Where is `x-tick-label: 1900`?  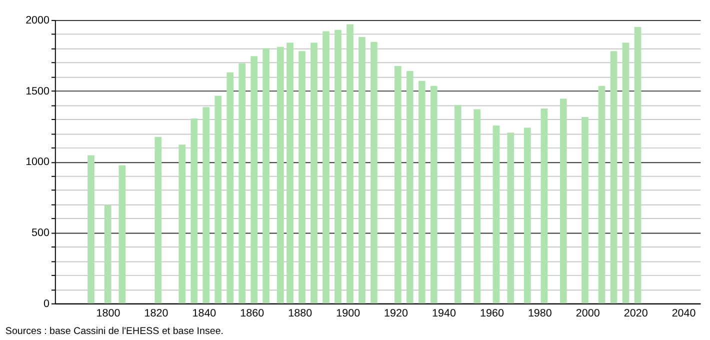 x-tick-label: 1900 is located at coordinates (348, 314).